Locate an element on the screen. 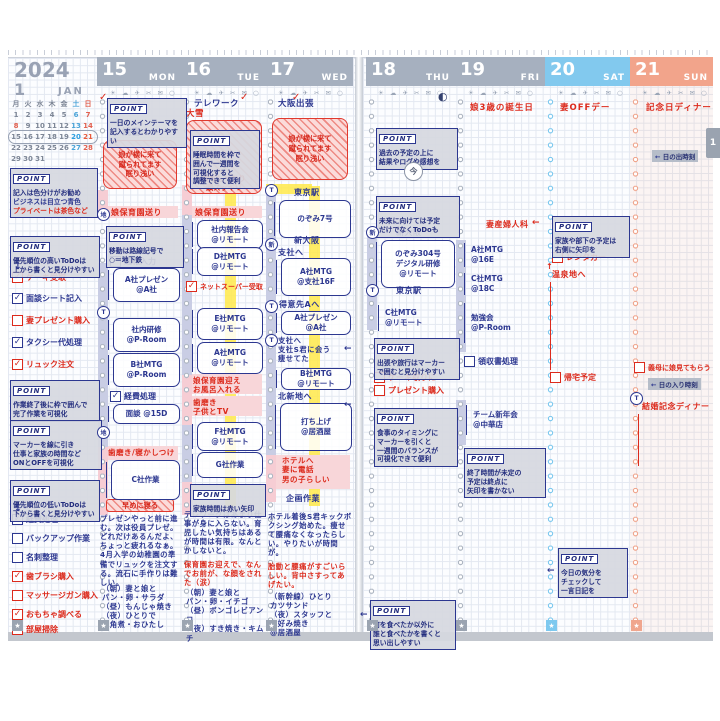  event-e-sha-mtg: E社MTG @リモート is located at coordinates (227, 324).